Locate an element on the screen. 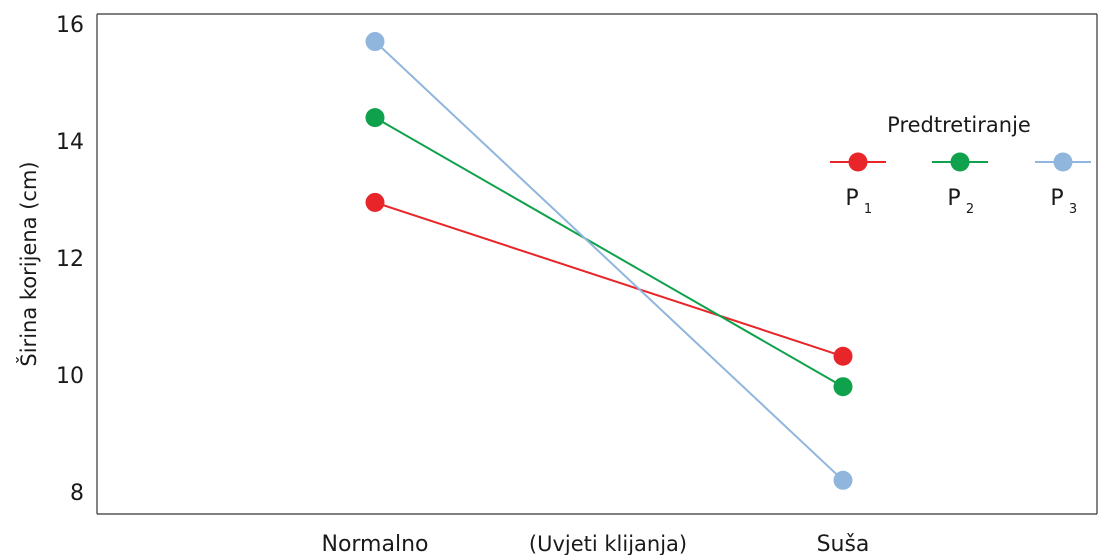  y-tick-label: 8 is located at coordinates (77, 493).